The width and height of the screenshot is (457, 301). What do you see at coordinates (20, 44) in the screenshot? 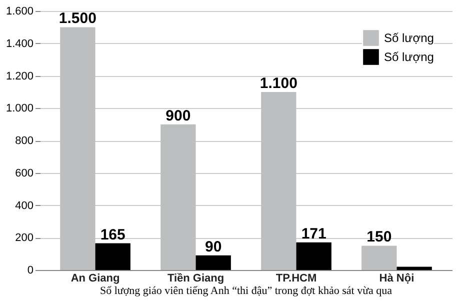
I see `y-tick-label: 1.400` at bounding box center [20, 44].